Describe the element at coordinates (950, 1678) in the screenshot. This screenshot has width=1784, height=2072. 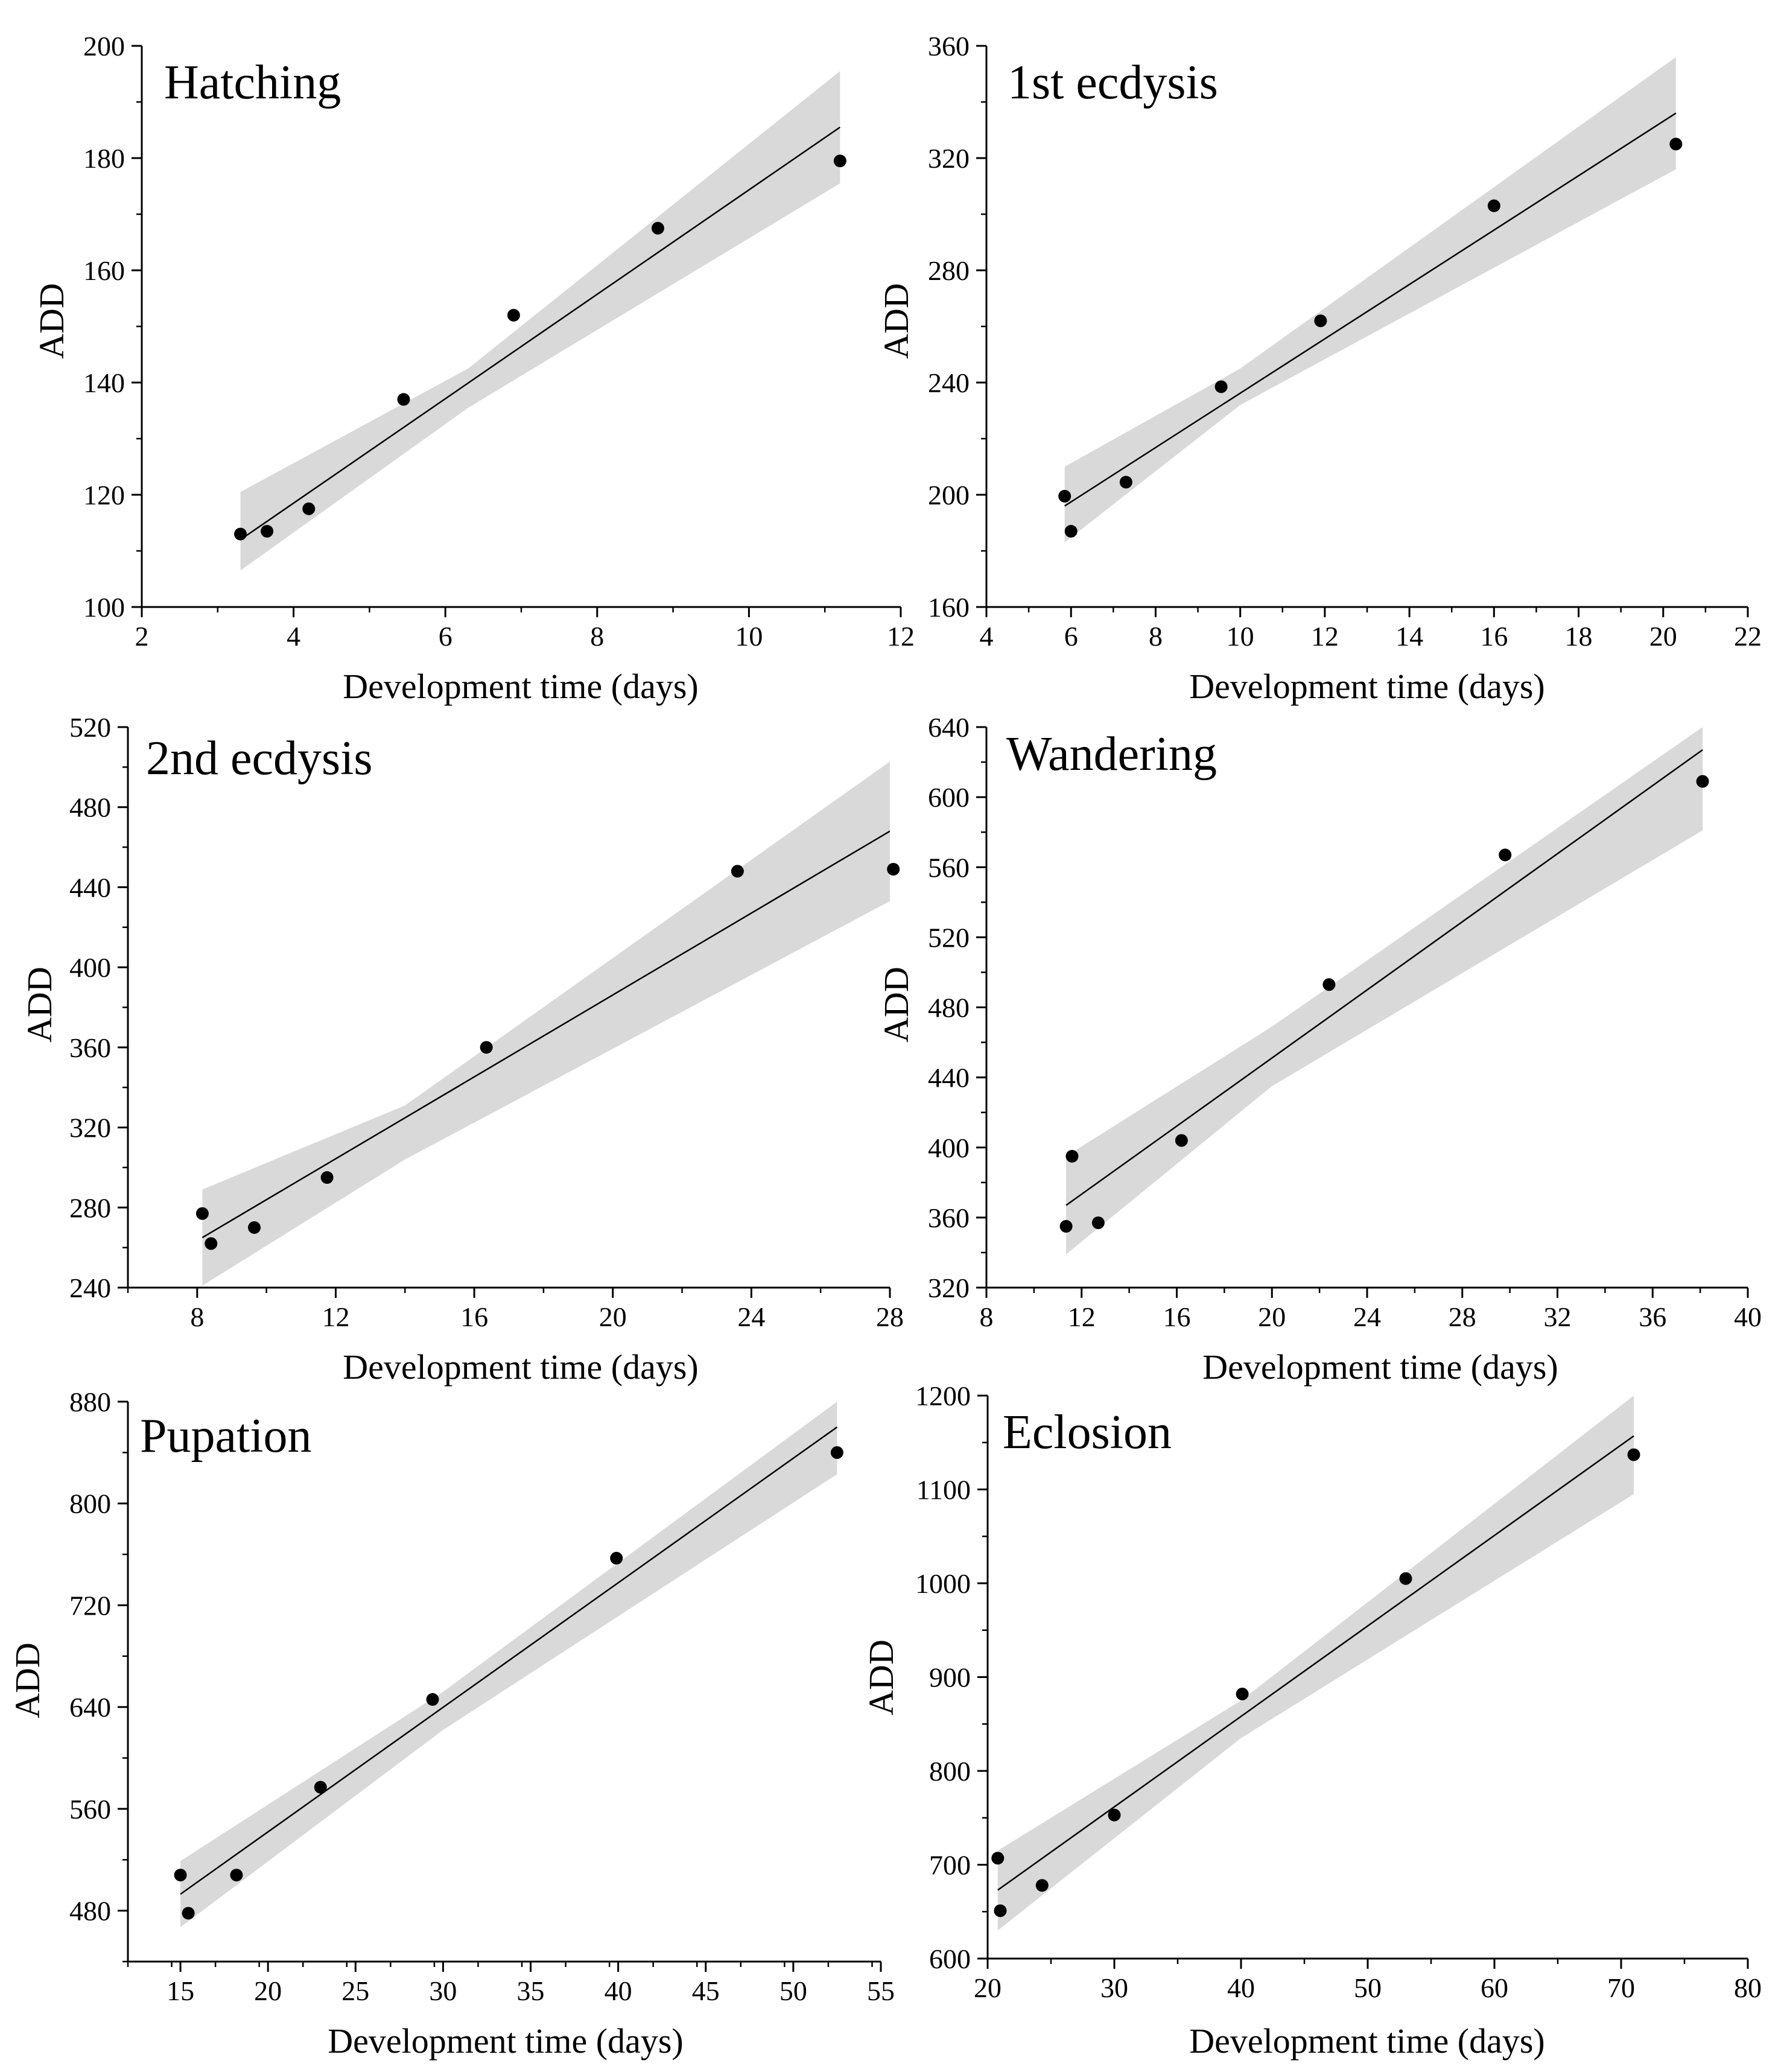
I see `y-tick-label: 900` at that location.